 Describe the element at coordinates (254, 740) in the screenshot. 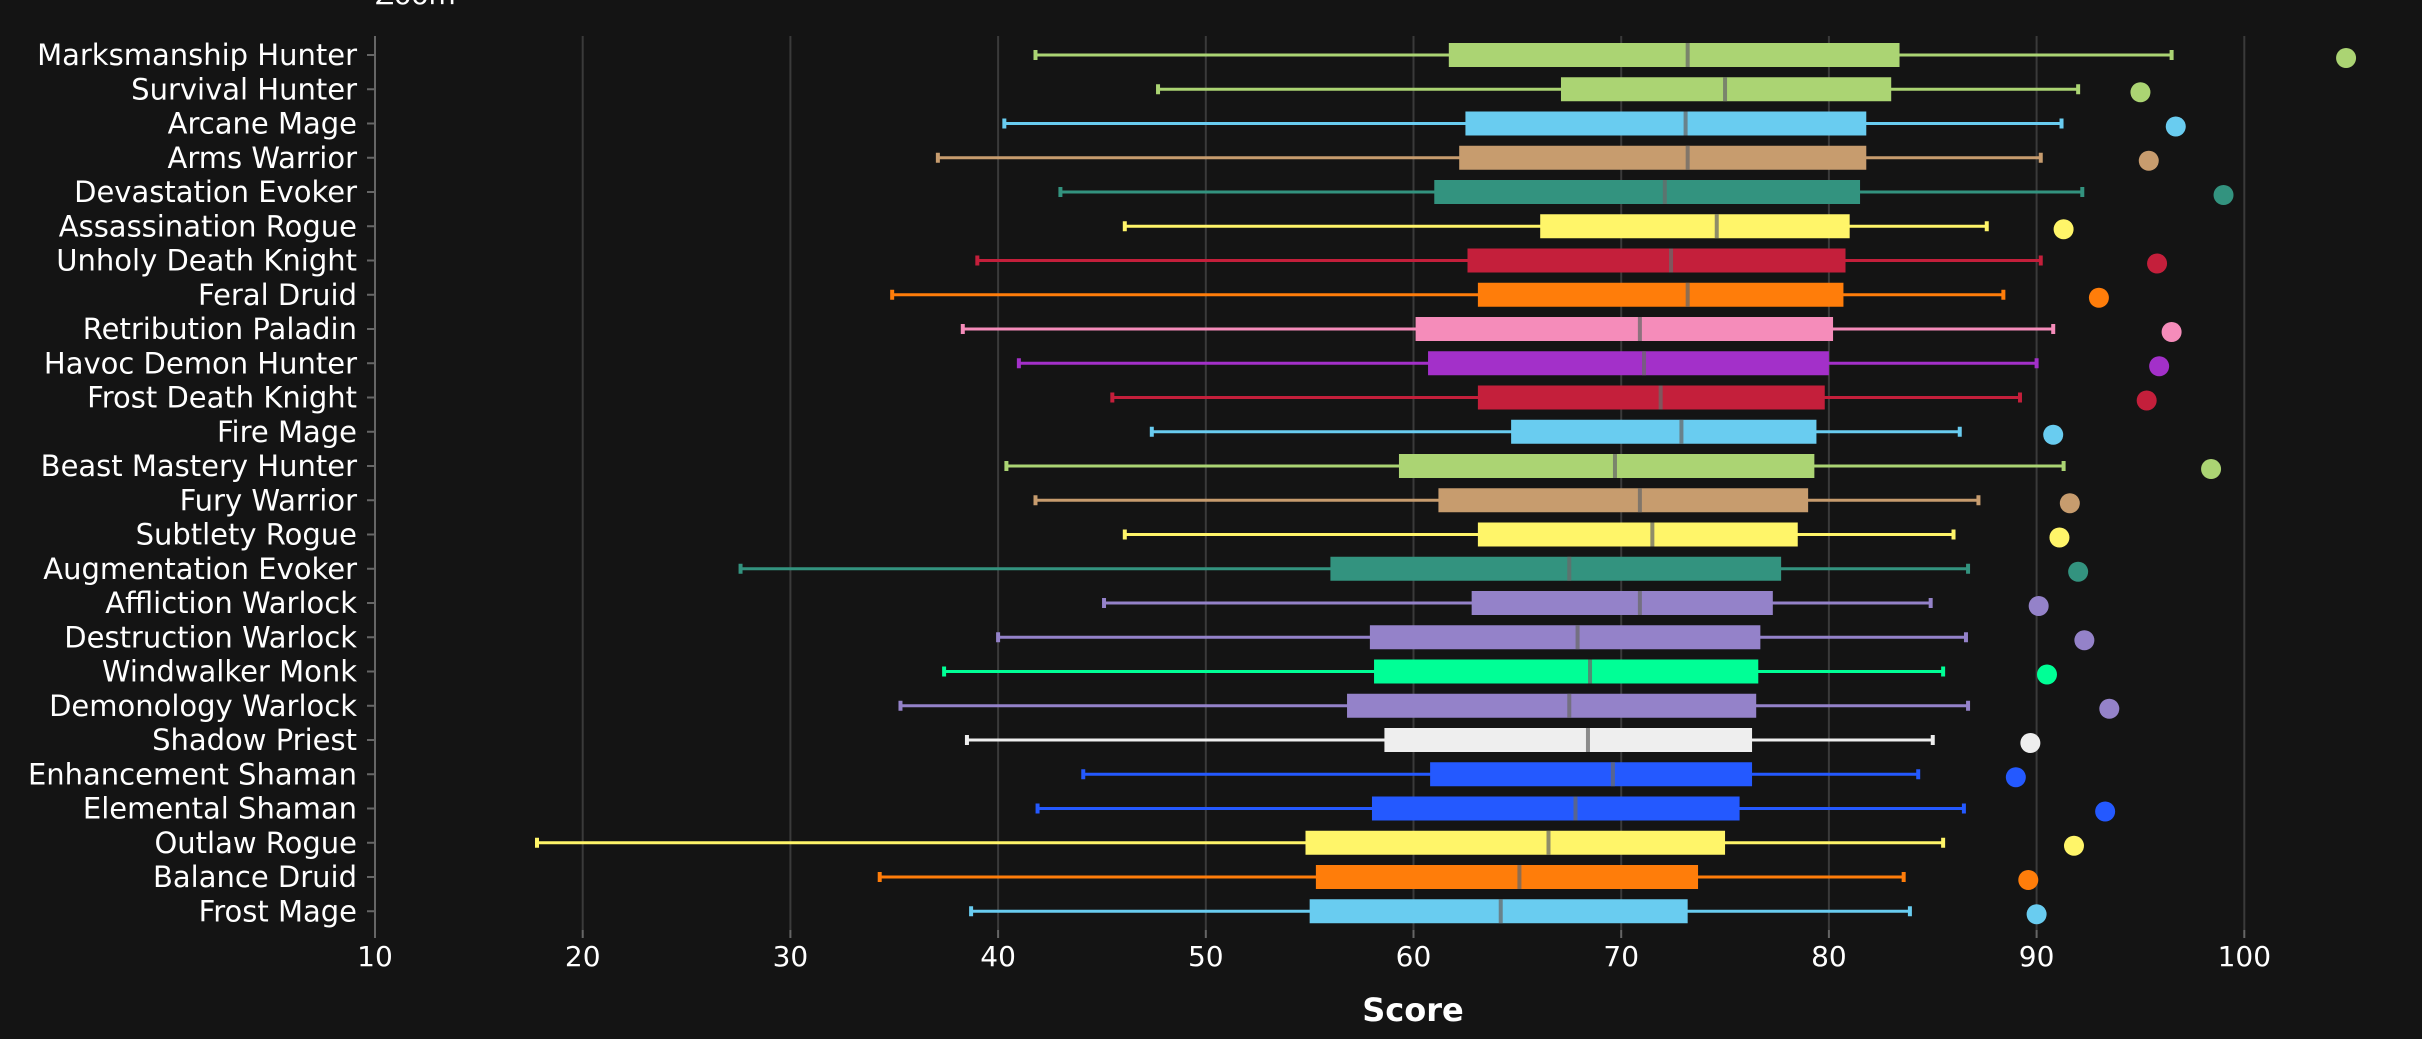

I see `y-tick-label: Shadow Priest` at that location.